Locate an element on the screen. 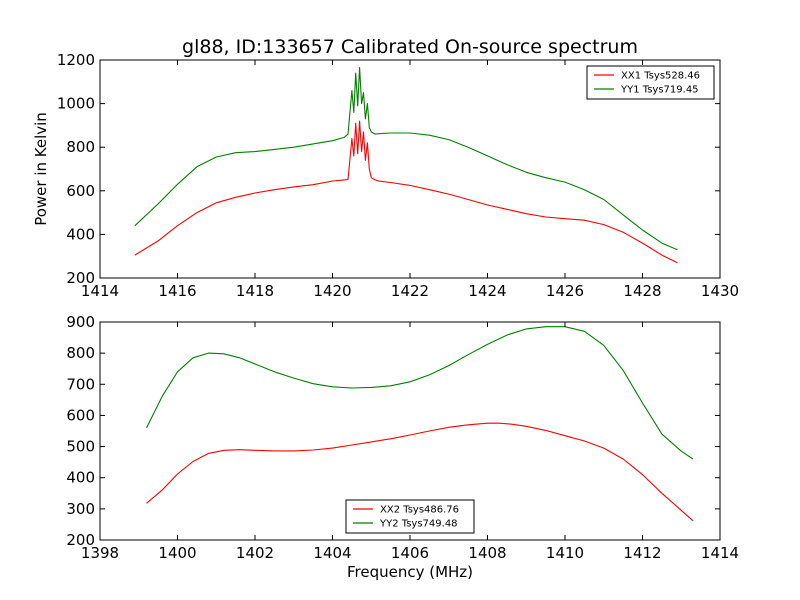 The image size is (800, 600). y-tick-label: 1200 is located at coordinates (76, 60).